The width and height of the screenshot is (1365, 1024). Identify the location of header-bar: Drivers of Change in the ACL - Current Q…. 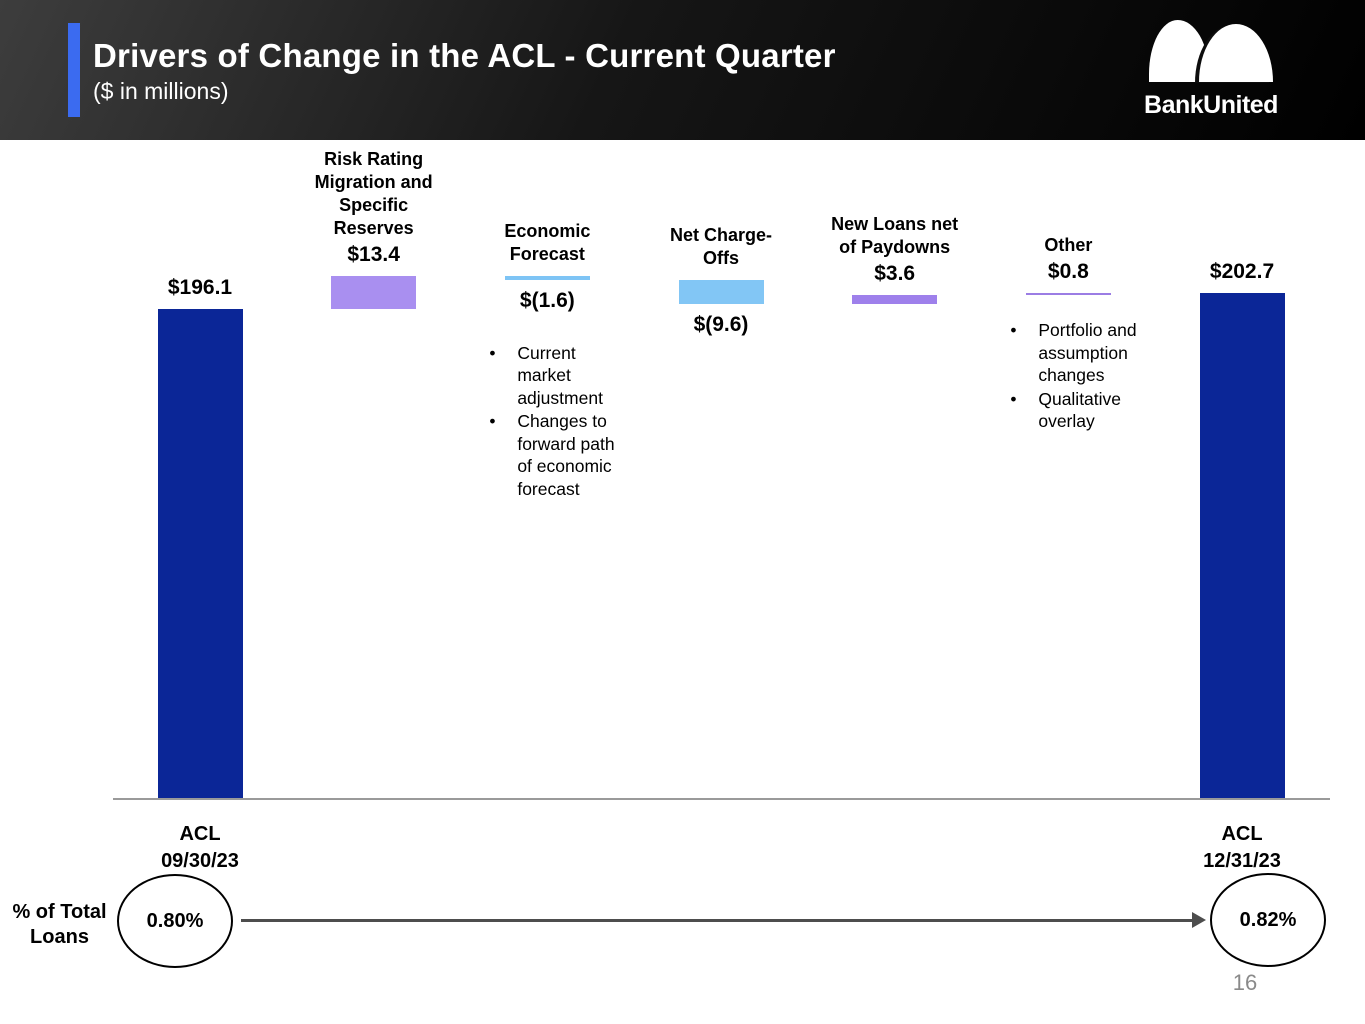
(682, 70).